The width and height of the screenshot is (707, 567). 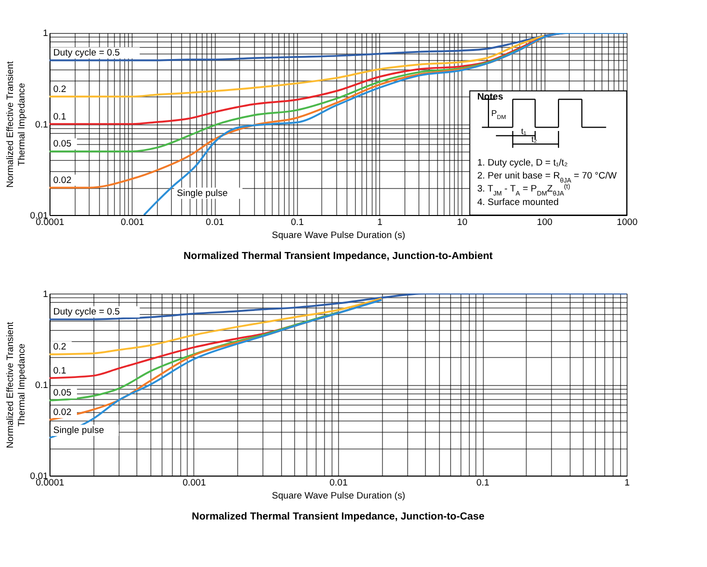 What do you see at coordinates (338, 517) in the screenshot?
I see `text: Normalized Thermal Transient Impedance, Junction-to-Case` at bounding box center [338, 517].